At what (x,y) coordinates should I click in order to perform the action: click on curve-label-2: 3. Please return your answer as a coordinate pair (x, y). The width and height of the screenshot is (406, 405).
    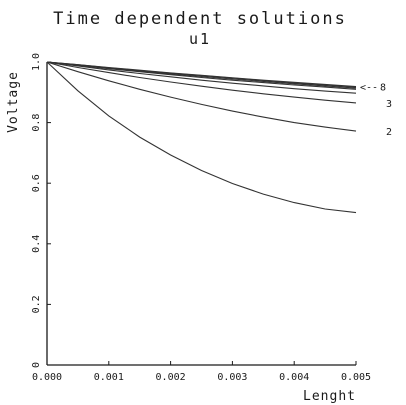
    Looking at the image, I should click on (389, 104).